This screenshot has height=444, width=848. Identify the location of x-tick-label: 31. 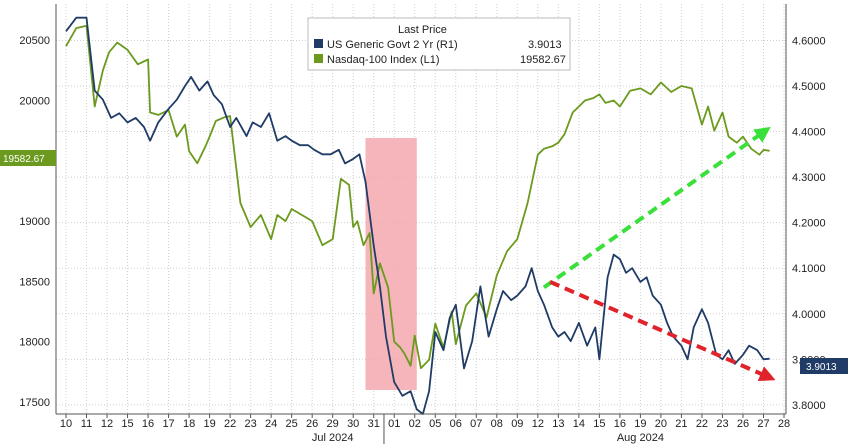
(374, 424).